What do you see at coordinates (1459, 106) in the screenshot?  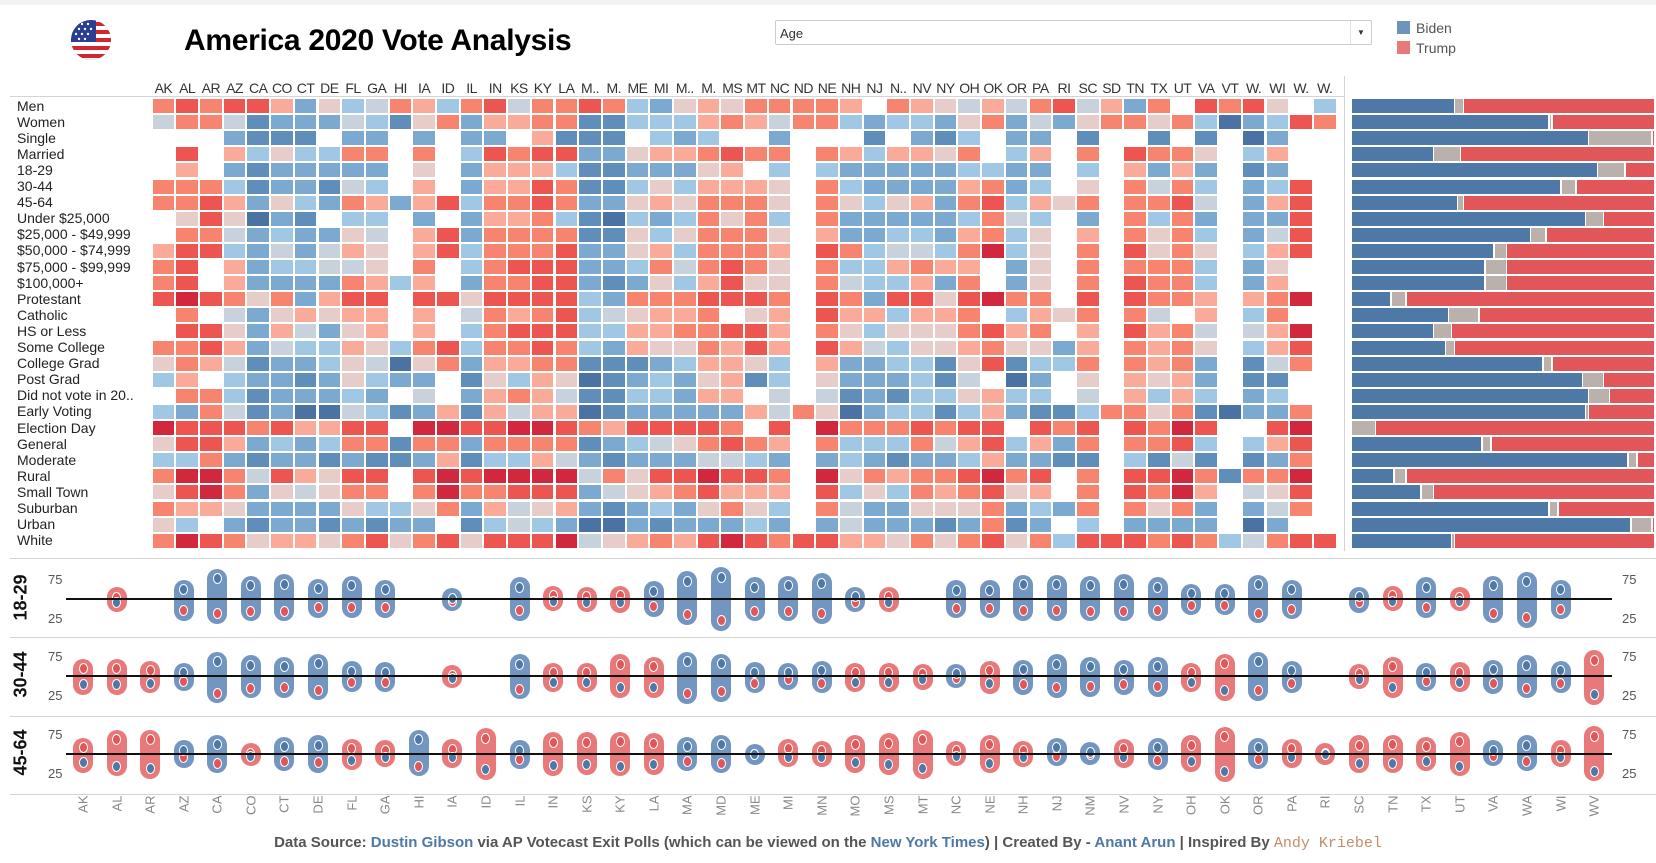 I see `bar-segment-other` at bounding box center [1459, 106].